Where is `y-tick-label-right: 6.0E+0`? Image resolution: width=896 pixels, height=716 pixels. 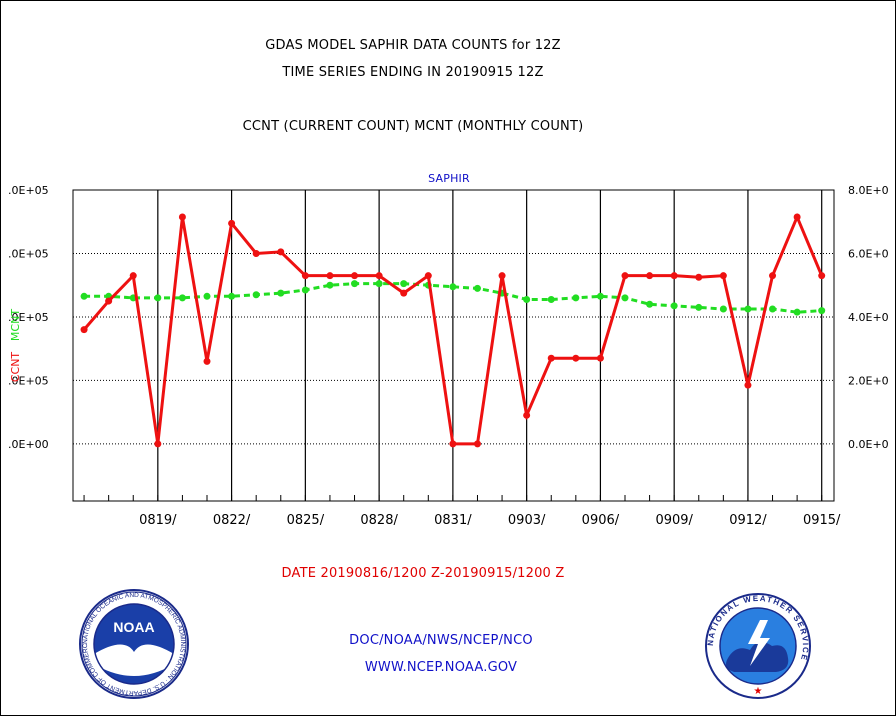
y-tick-label-right: 6.0E+0 is located at coordinates (868, 253).